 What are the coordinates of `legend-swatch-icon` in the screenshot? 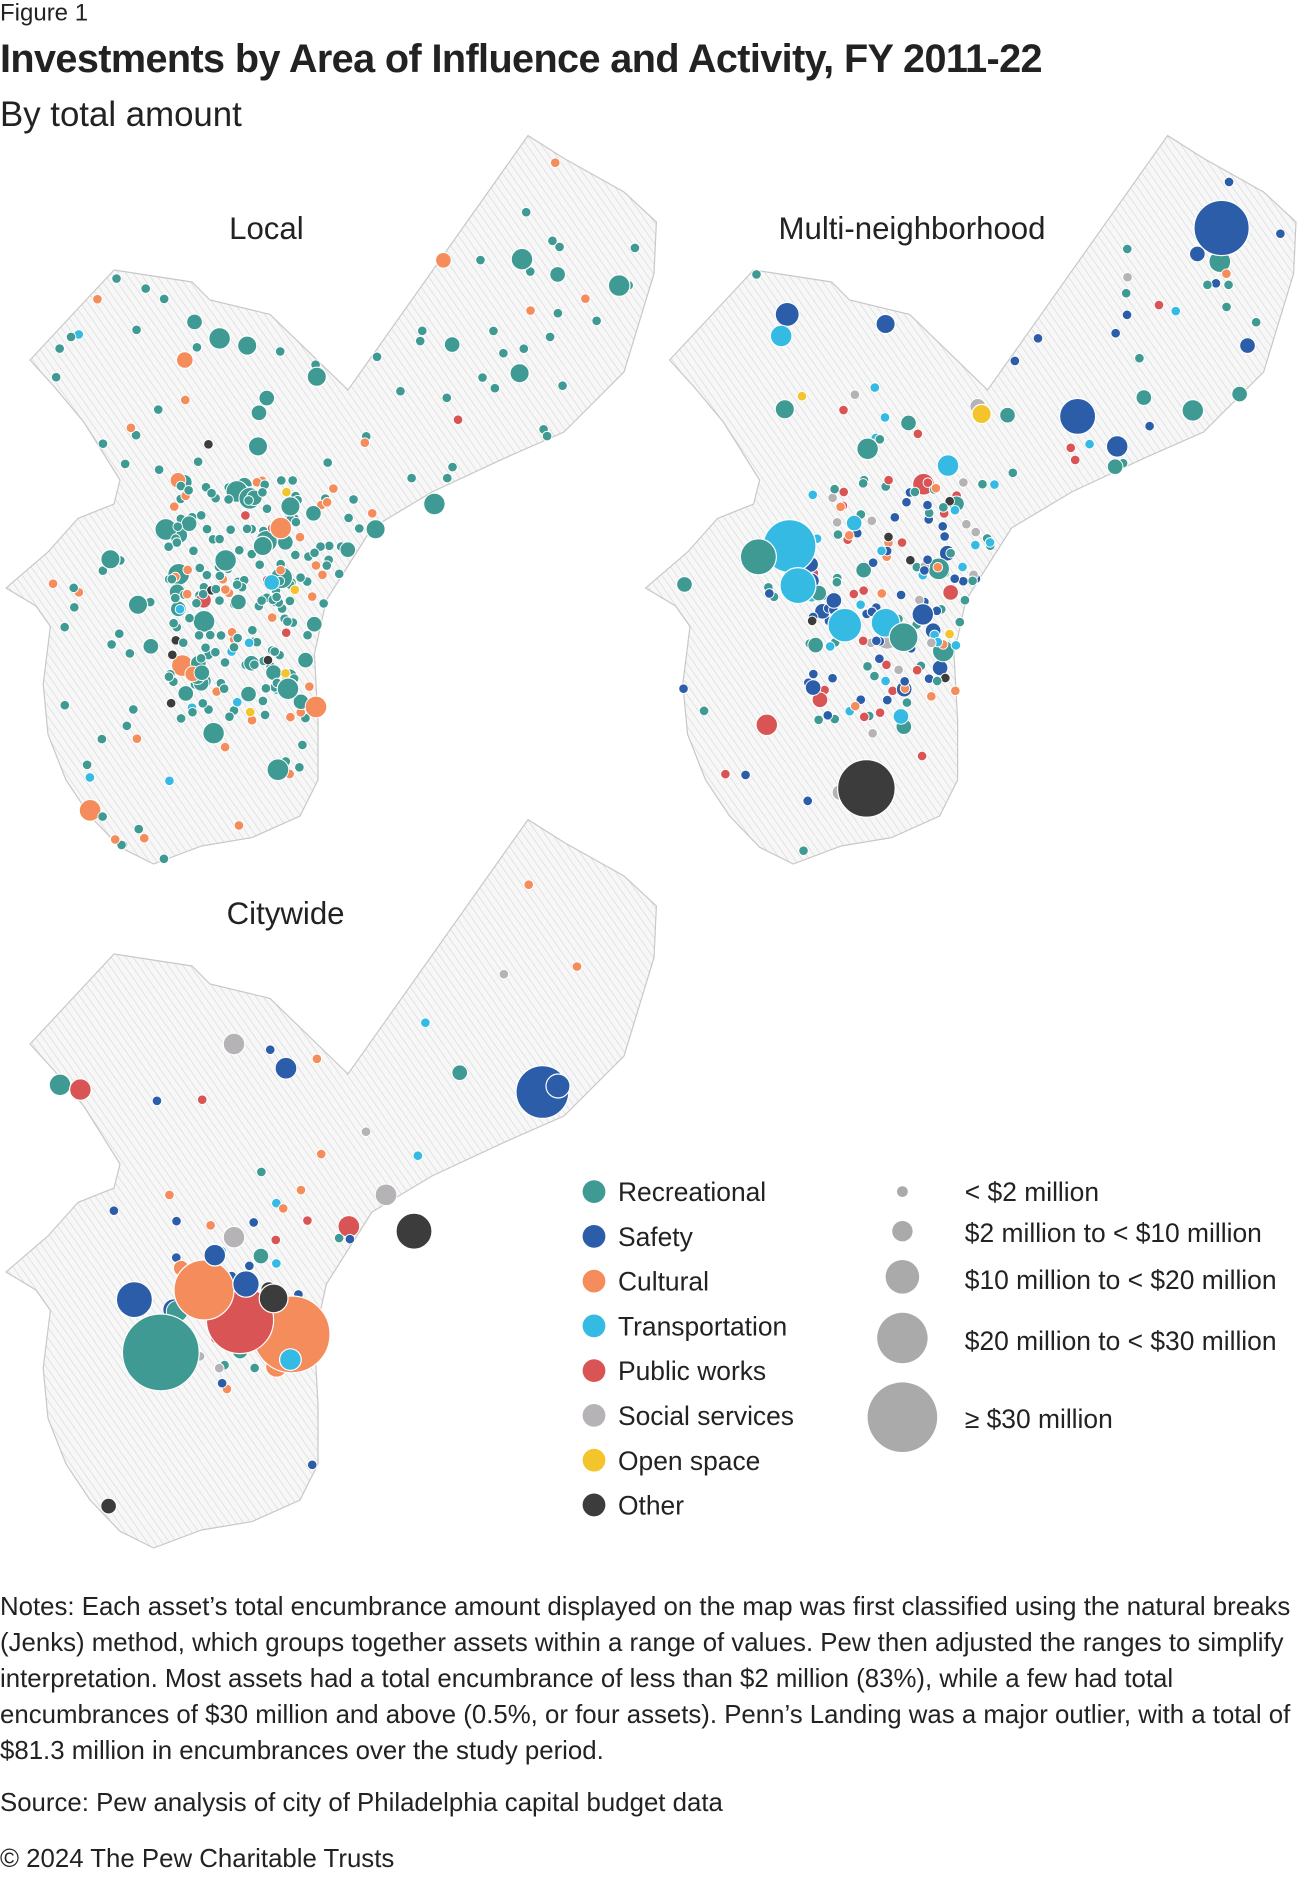 It's located at (594, 1326).